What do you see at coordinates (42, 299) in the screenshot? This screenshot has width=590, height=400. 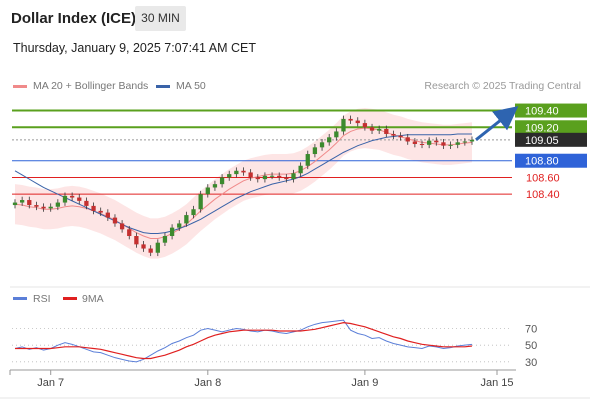 I see `rsi-legend-label: RSI` at bounding box center [42, 299].